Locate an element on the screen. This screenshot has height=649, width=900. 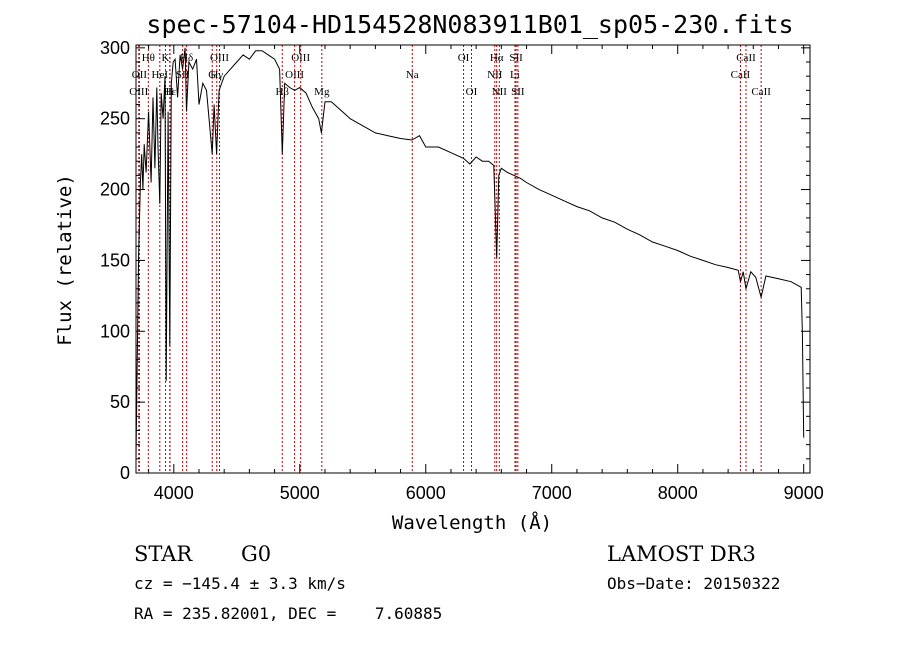
x-axis-label: Wavelength (Å) is located at coordinates (472, 522).